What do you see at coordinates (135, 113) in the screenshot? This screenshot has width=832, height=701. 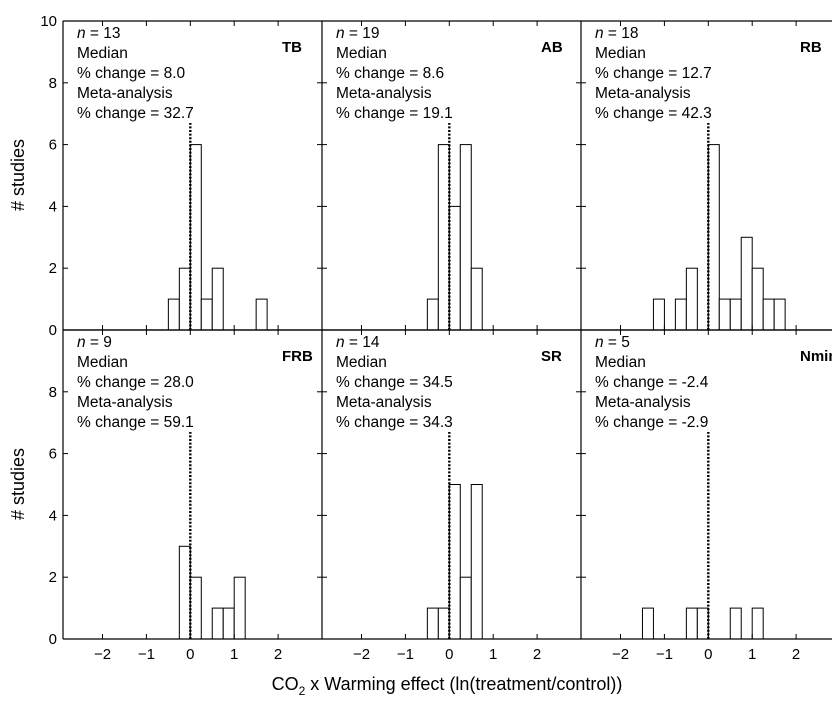 I see `meta-analysis-change-value: % change = 32.7` at bounding box center [135, 113].